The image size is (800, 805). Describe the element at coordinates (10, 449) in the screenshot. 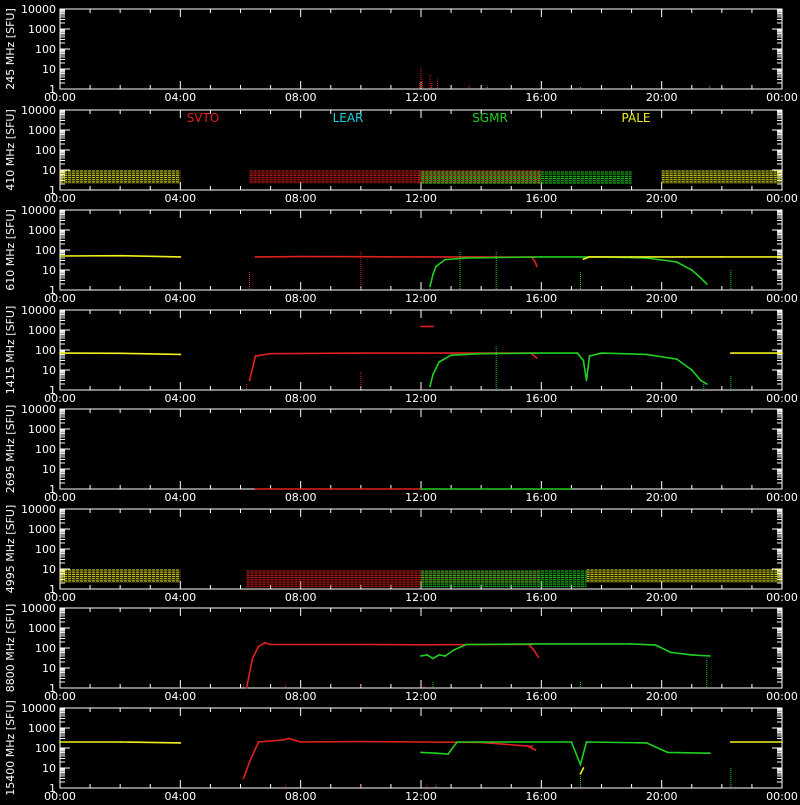

I see `y-axis-label: 2695 MHz [SFU]` at that location.